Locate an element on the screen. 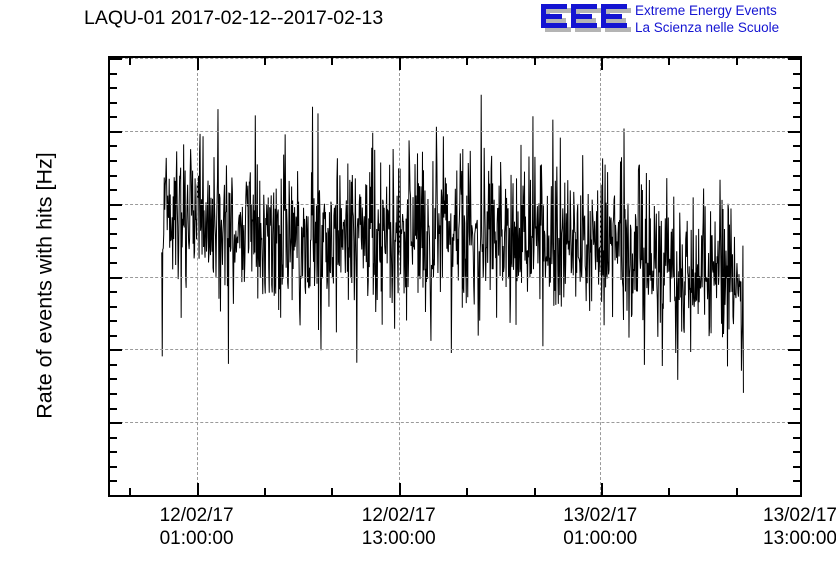  eee-logo-line1: Extreme Energy Events is located at coordinates (706, 10).